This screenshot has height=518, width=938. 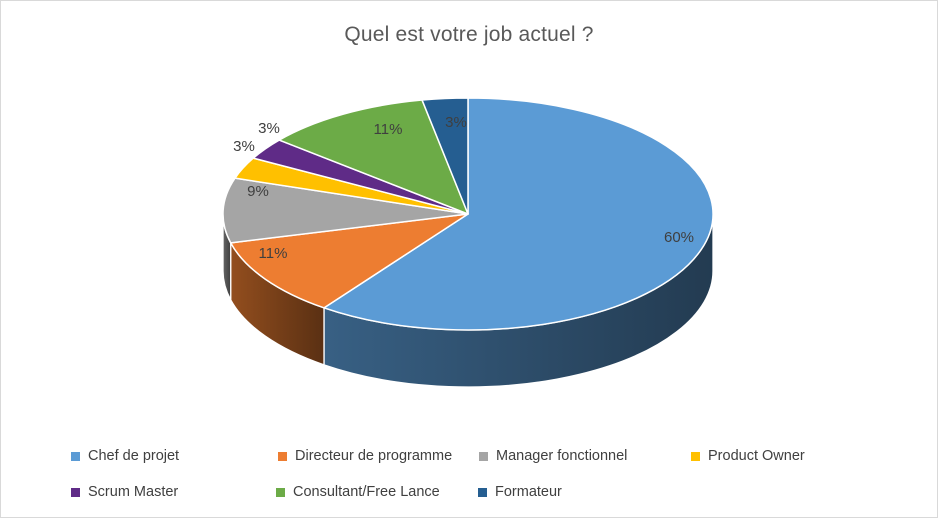 What do you see at coordinates (273, 253) in the screenshot?
I see `pie-slice-label-directeur-de-programme: 11%` at bounding box center [273, 253].